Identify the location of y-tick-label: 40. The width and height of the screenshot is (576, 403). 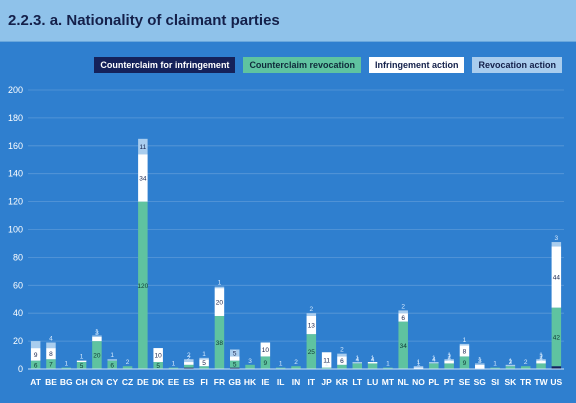
(18, 313).